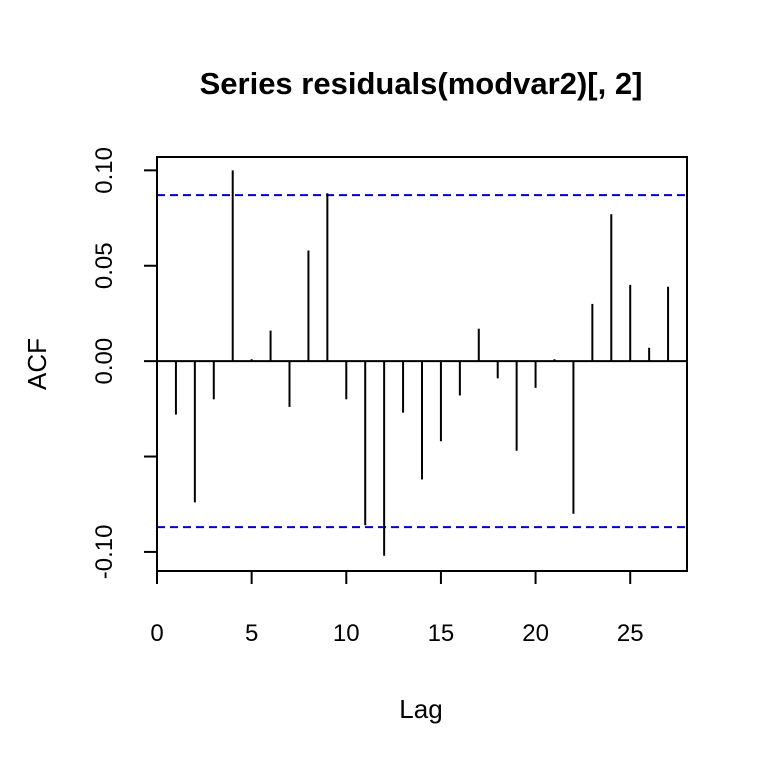 This screenshot has width=768, height=768. What do you see at coordinates (397, 608) in the screenshot?
I see `x-axis: 0 5 10 15 20 25` at bounding box center [397, 608].